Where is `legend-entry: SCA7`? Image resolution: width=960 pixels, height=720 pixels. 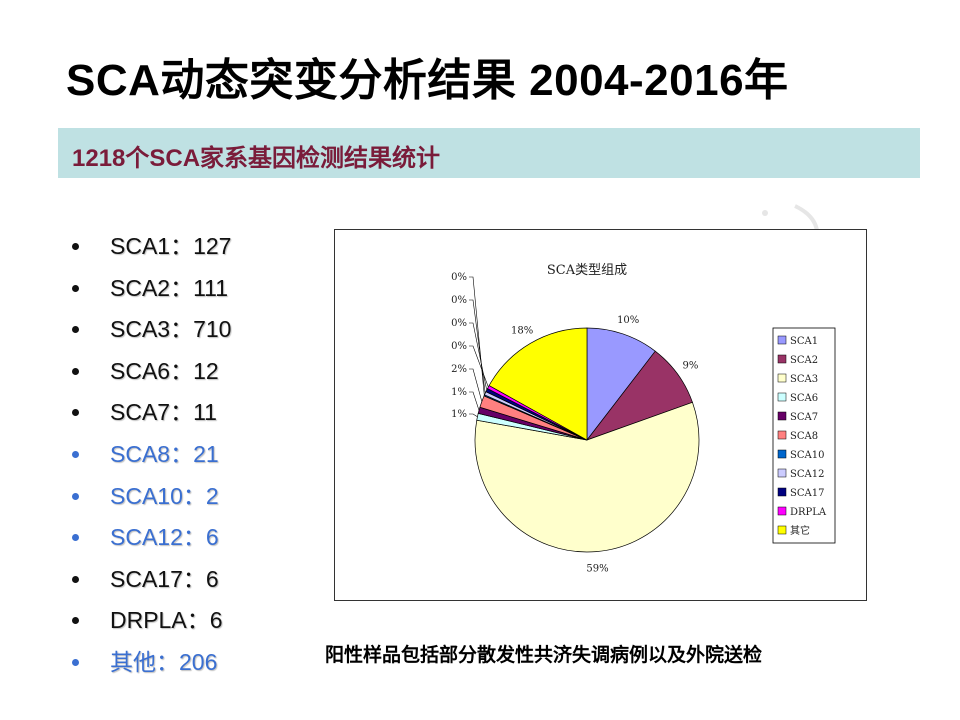 legend-entry: SCA7 is located at coordinates (804, 417).